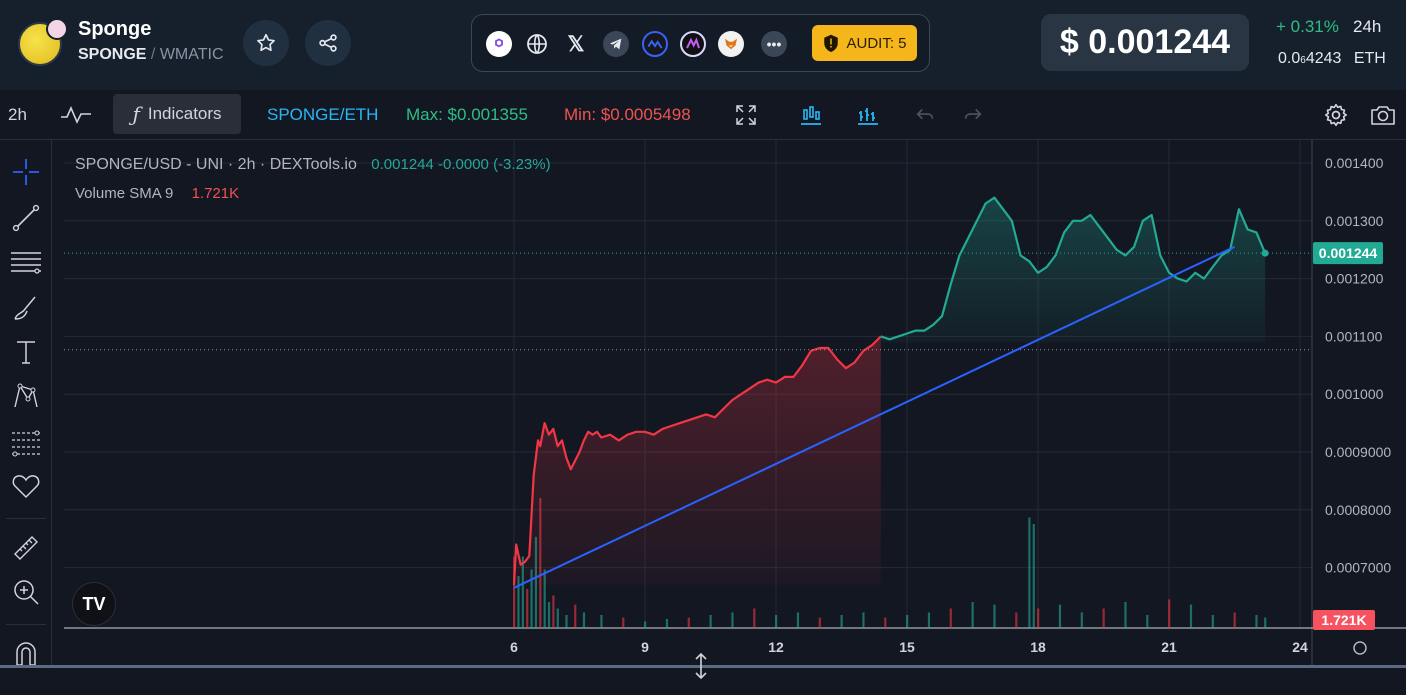 Image resolution: width=1406 pixels, height=695 pixels. What do you see at coordinates (811, 115) in the screenshot?
I see `candles-button` at bounding box center [811, 115].